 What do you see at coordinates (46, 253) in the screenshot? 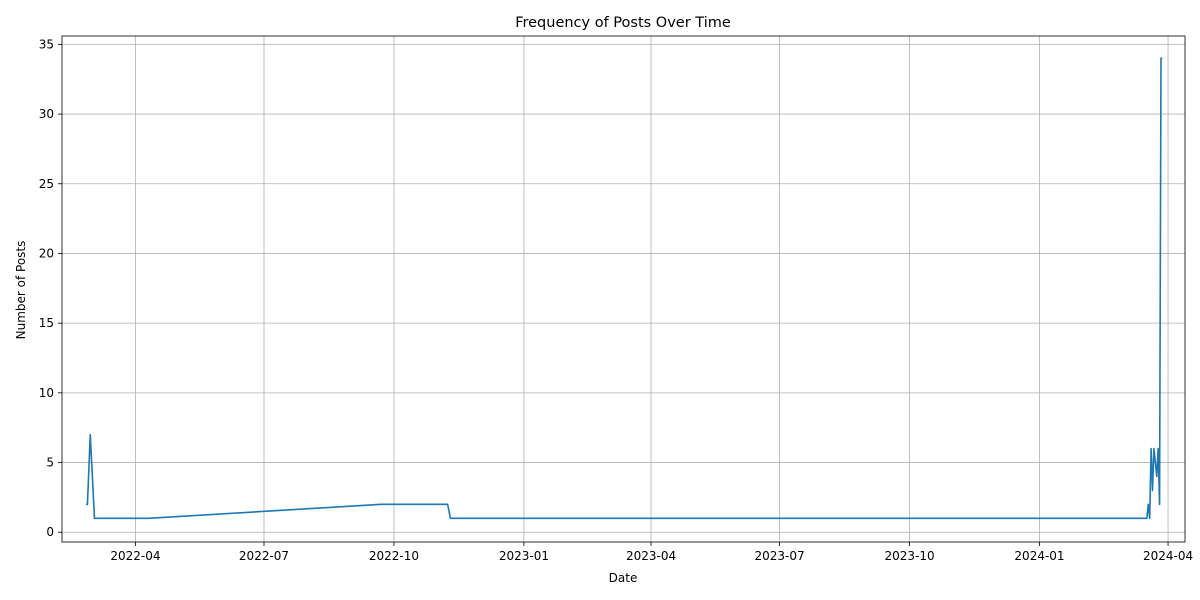
I see `y-tick-label: 20` at bounding box center [46, 253].